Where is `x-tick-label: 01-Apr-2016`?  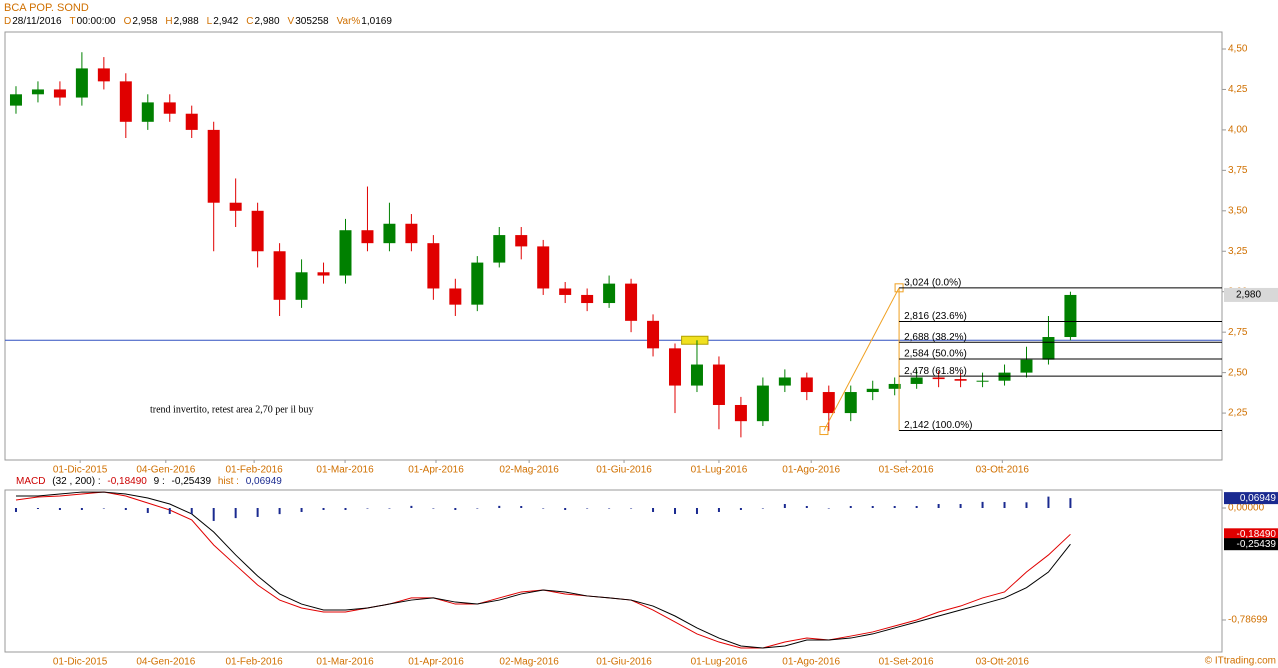 x-tick-label: 01-Apr-2016 is located at coordinates (436, 470).